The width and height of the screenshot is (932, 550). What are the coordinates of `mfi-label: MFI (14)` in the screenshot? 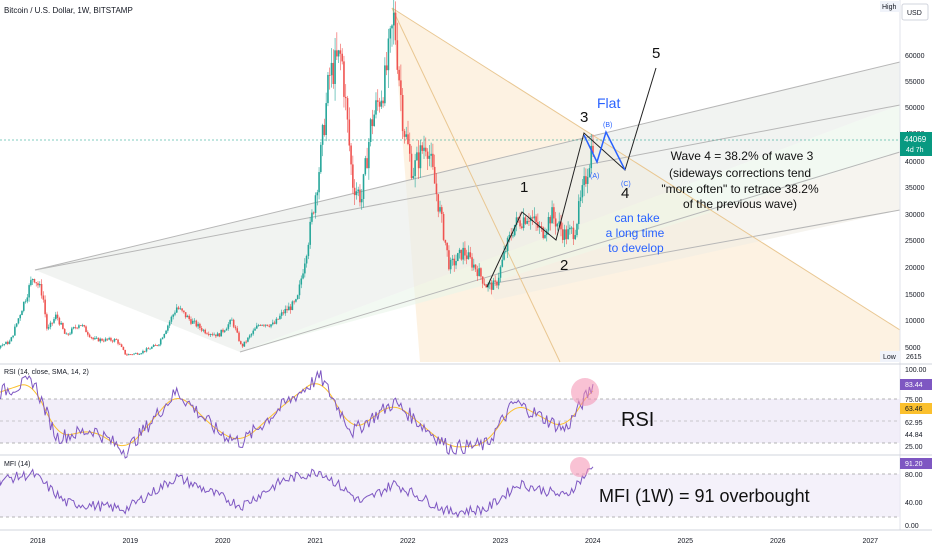 It's located at (17, 464).